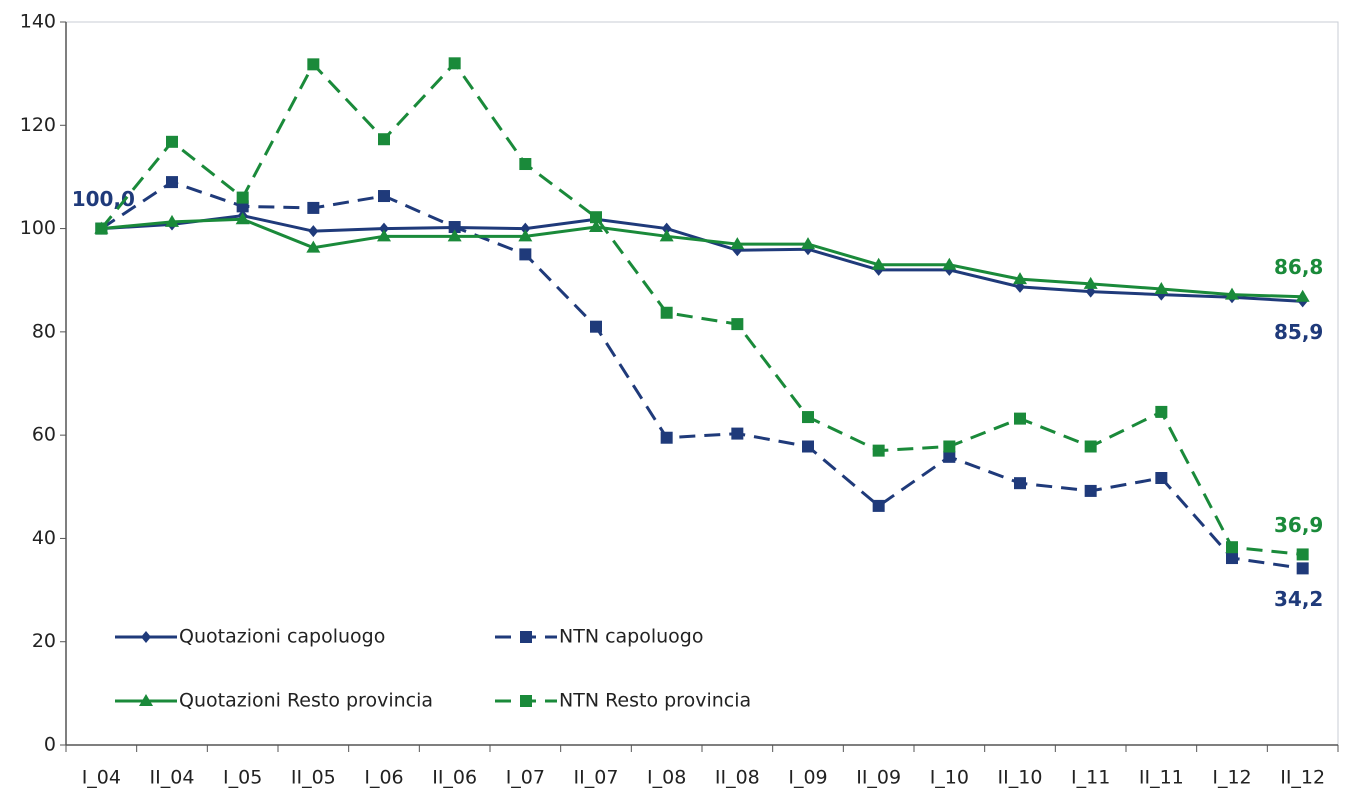  What do you see at coordinates (807, 778) in the screenshot?
I see `x-tick-label: I_09` at bounding box center [807, 778].